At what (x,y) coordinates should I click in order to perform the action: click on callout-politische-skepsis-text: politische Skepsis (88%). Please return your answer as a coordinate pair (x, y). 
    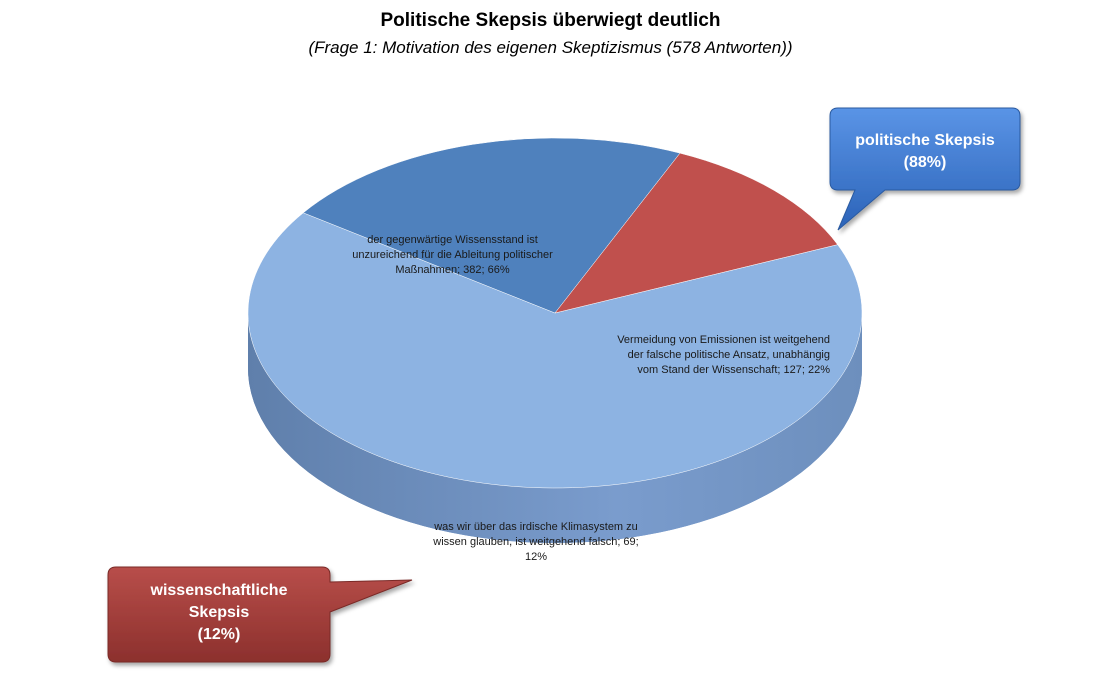
    Looking at the image, I should click on (925, 152).